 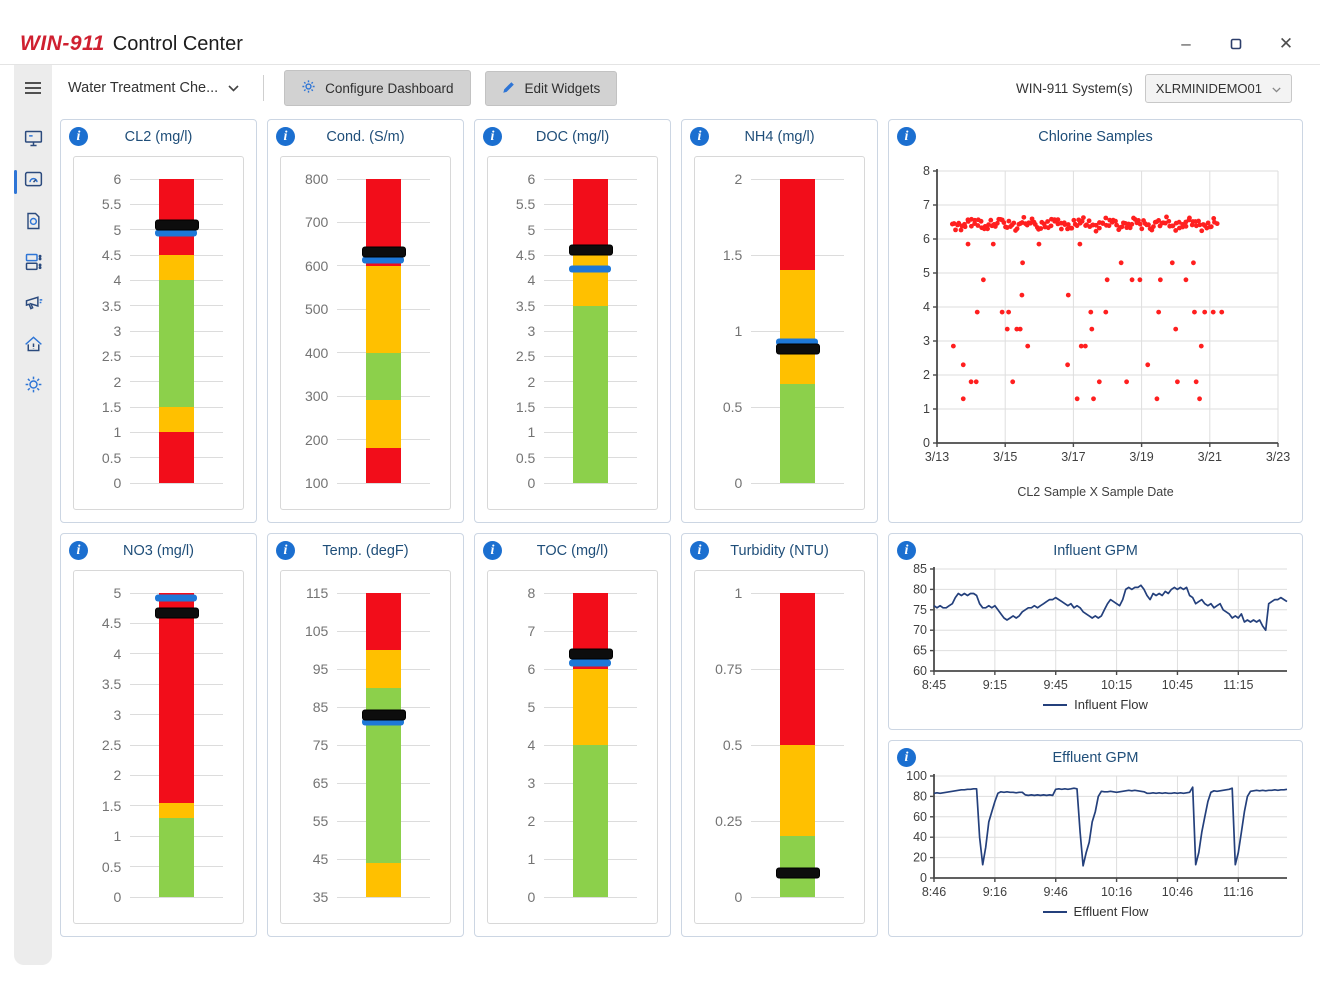 I want to click on page-title: Control Center, so click(x=177, y=43).